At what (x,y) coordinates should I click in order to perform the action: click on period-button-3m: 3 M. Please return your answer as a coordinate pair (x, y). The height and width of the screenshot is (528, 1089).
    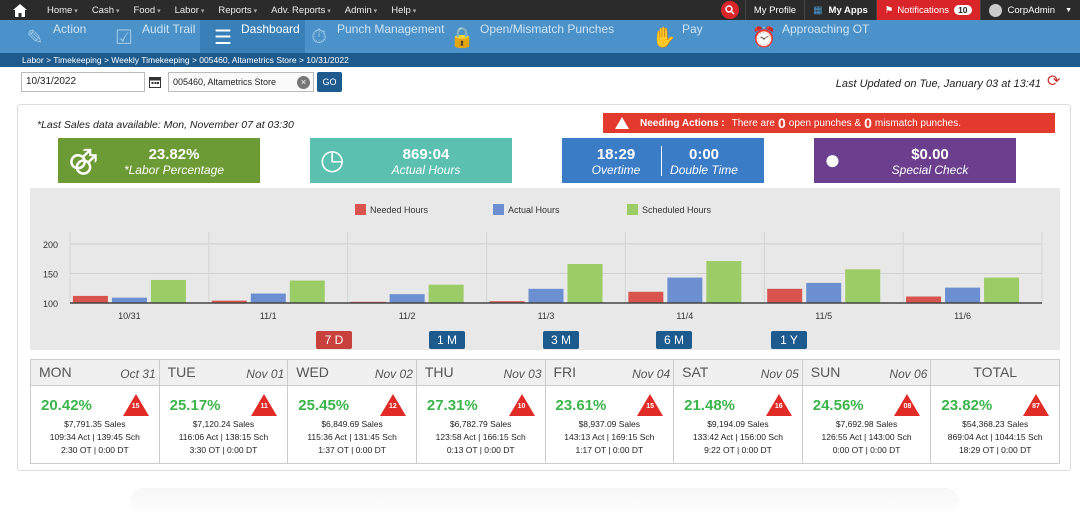
    Looking at the image, I should click on (561, 340).